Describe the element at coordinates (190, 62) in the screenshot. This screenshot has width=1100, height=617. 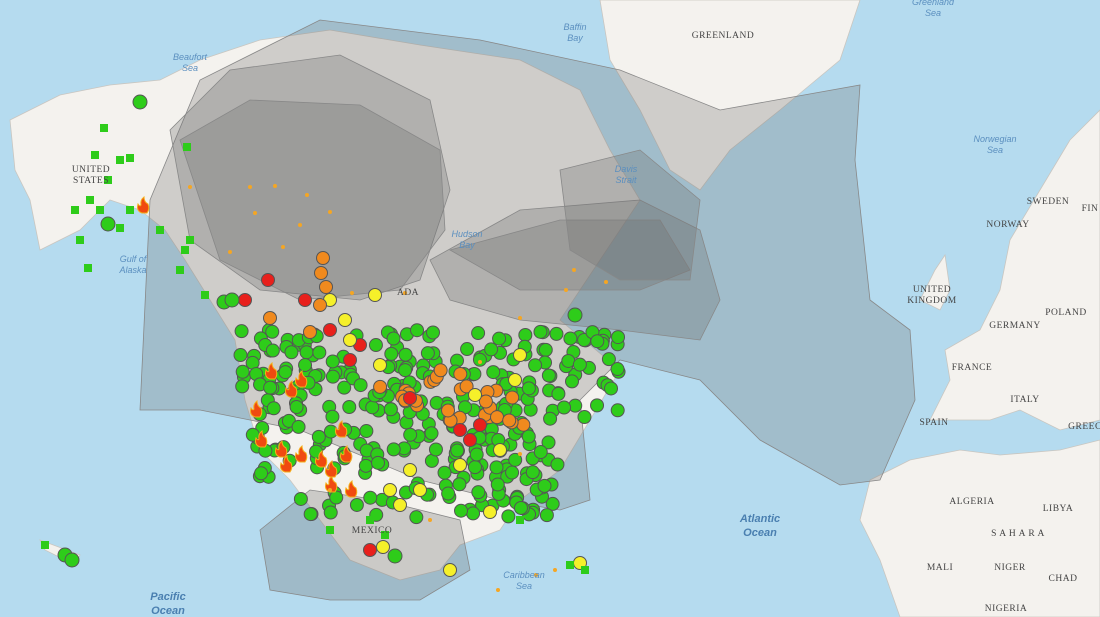
I see `place-label: Beaufort Sea` at that location.